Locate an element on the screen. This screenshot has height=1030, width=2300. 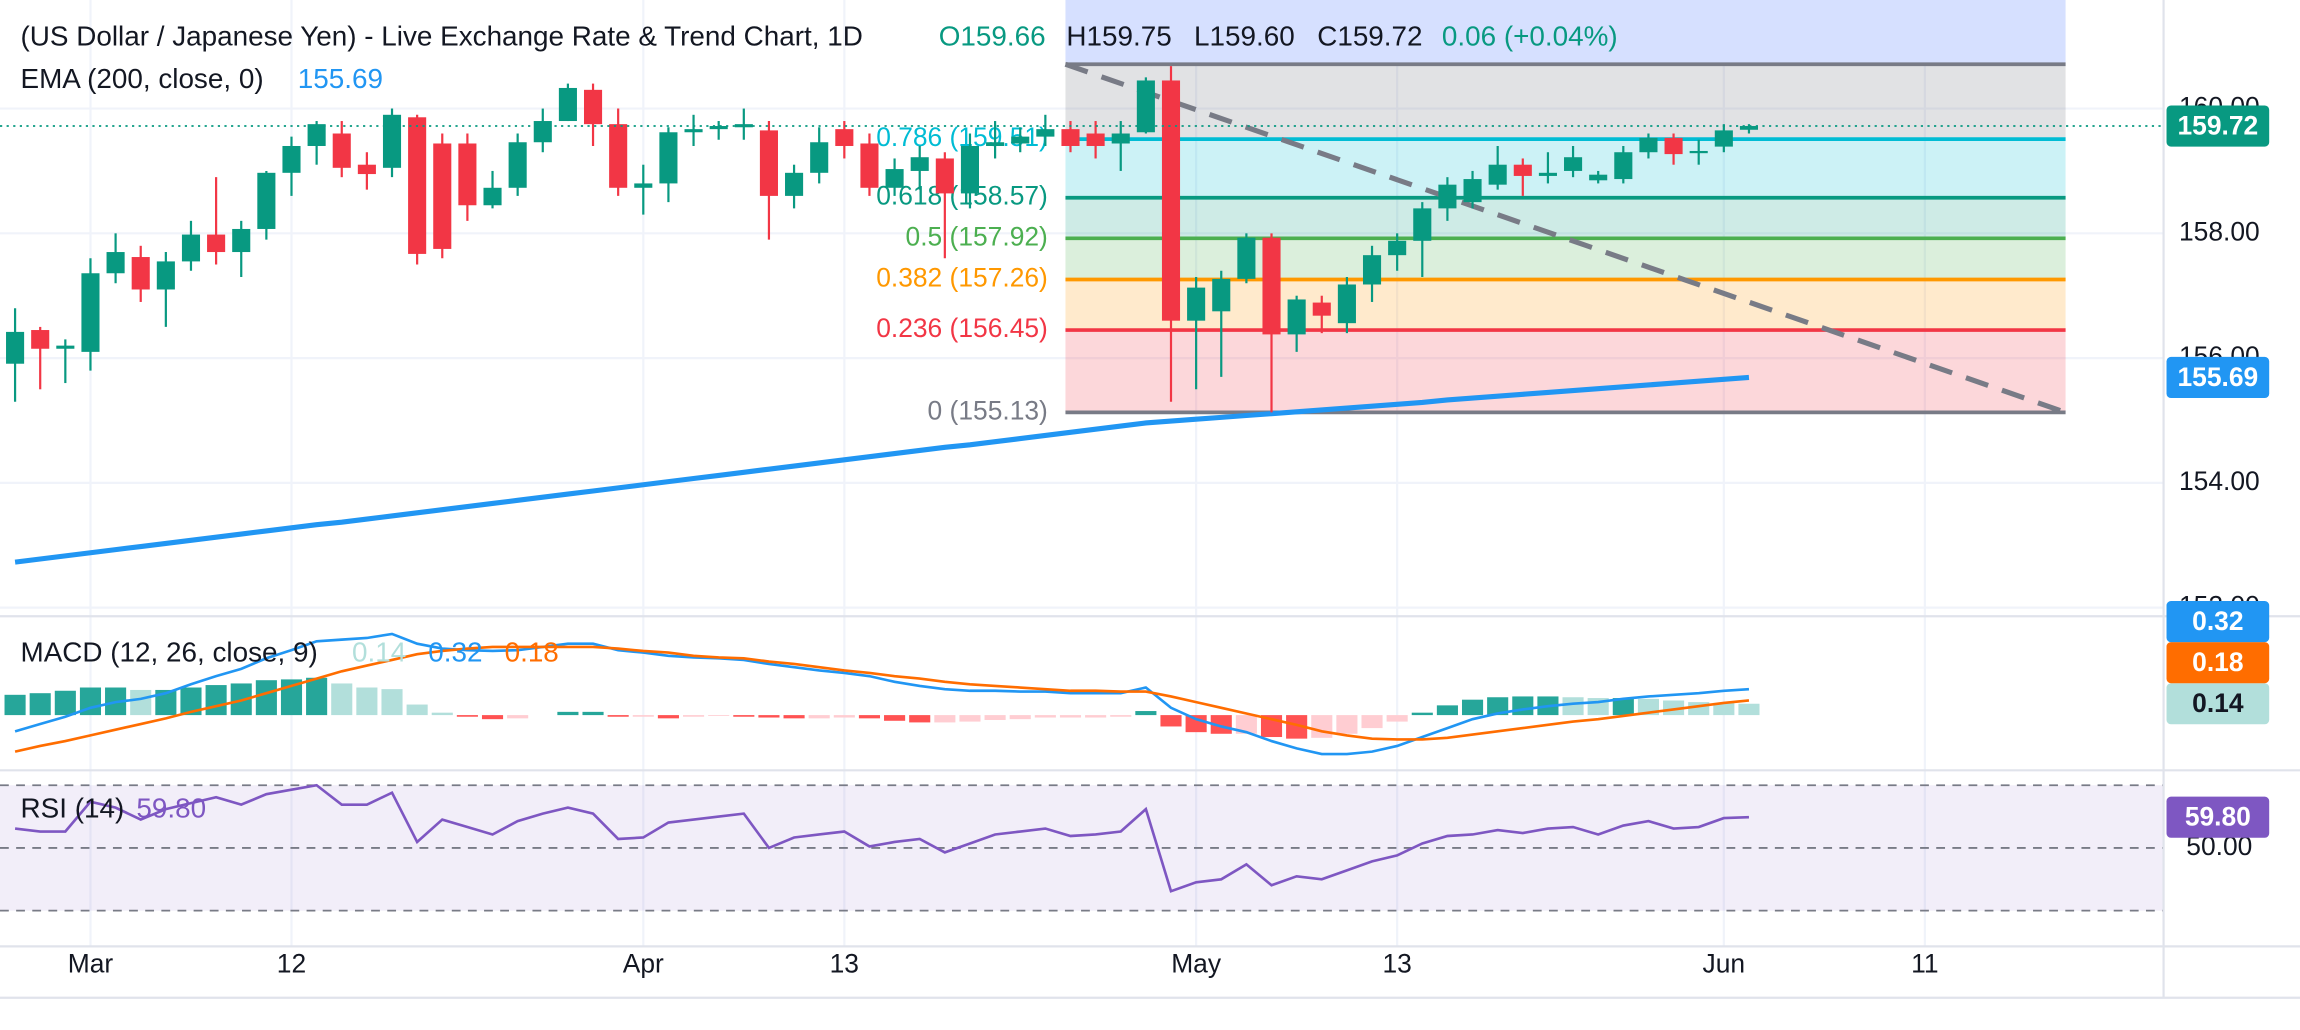
price-label: 159.72 is located at coordinates (2218, 125).